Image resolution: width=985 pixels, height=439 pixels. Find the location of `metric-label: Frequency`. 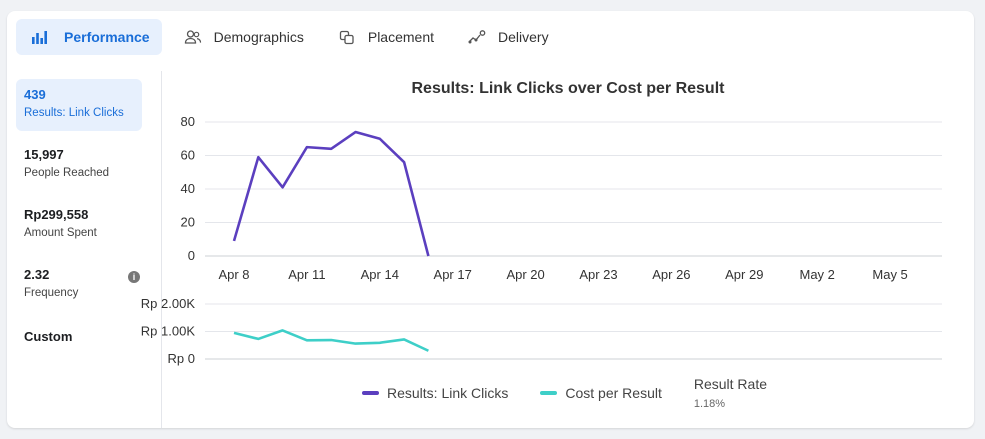

metric-label: Frequency is located at coordinates (51, 293).